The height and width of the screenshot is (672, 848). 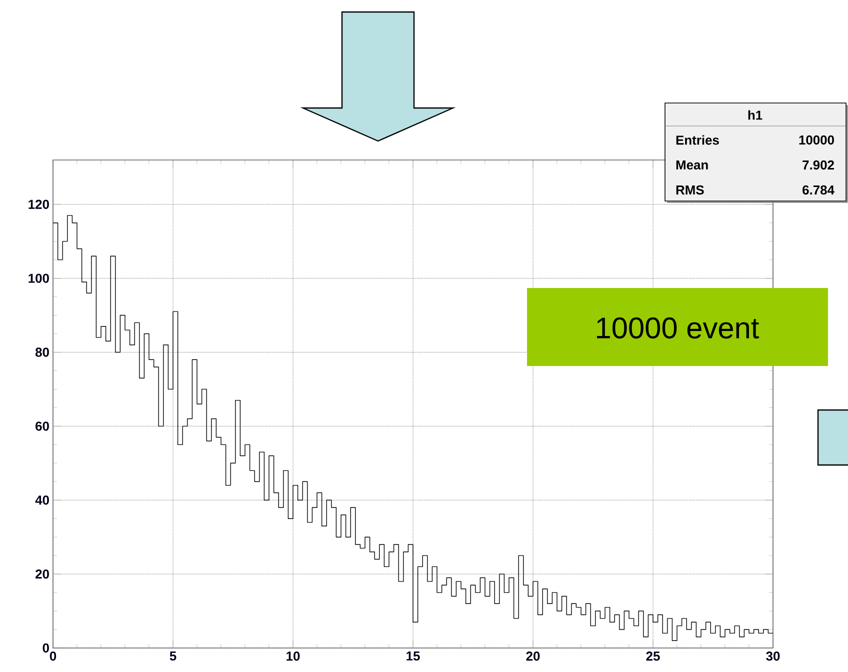 What do you see at coordinates (42, 574) in the screenshot?
I see `y-tick-label: 20` at bounding box center [42, 574].